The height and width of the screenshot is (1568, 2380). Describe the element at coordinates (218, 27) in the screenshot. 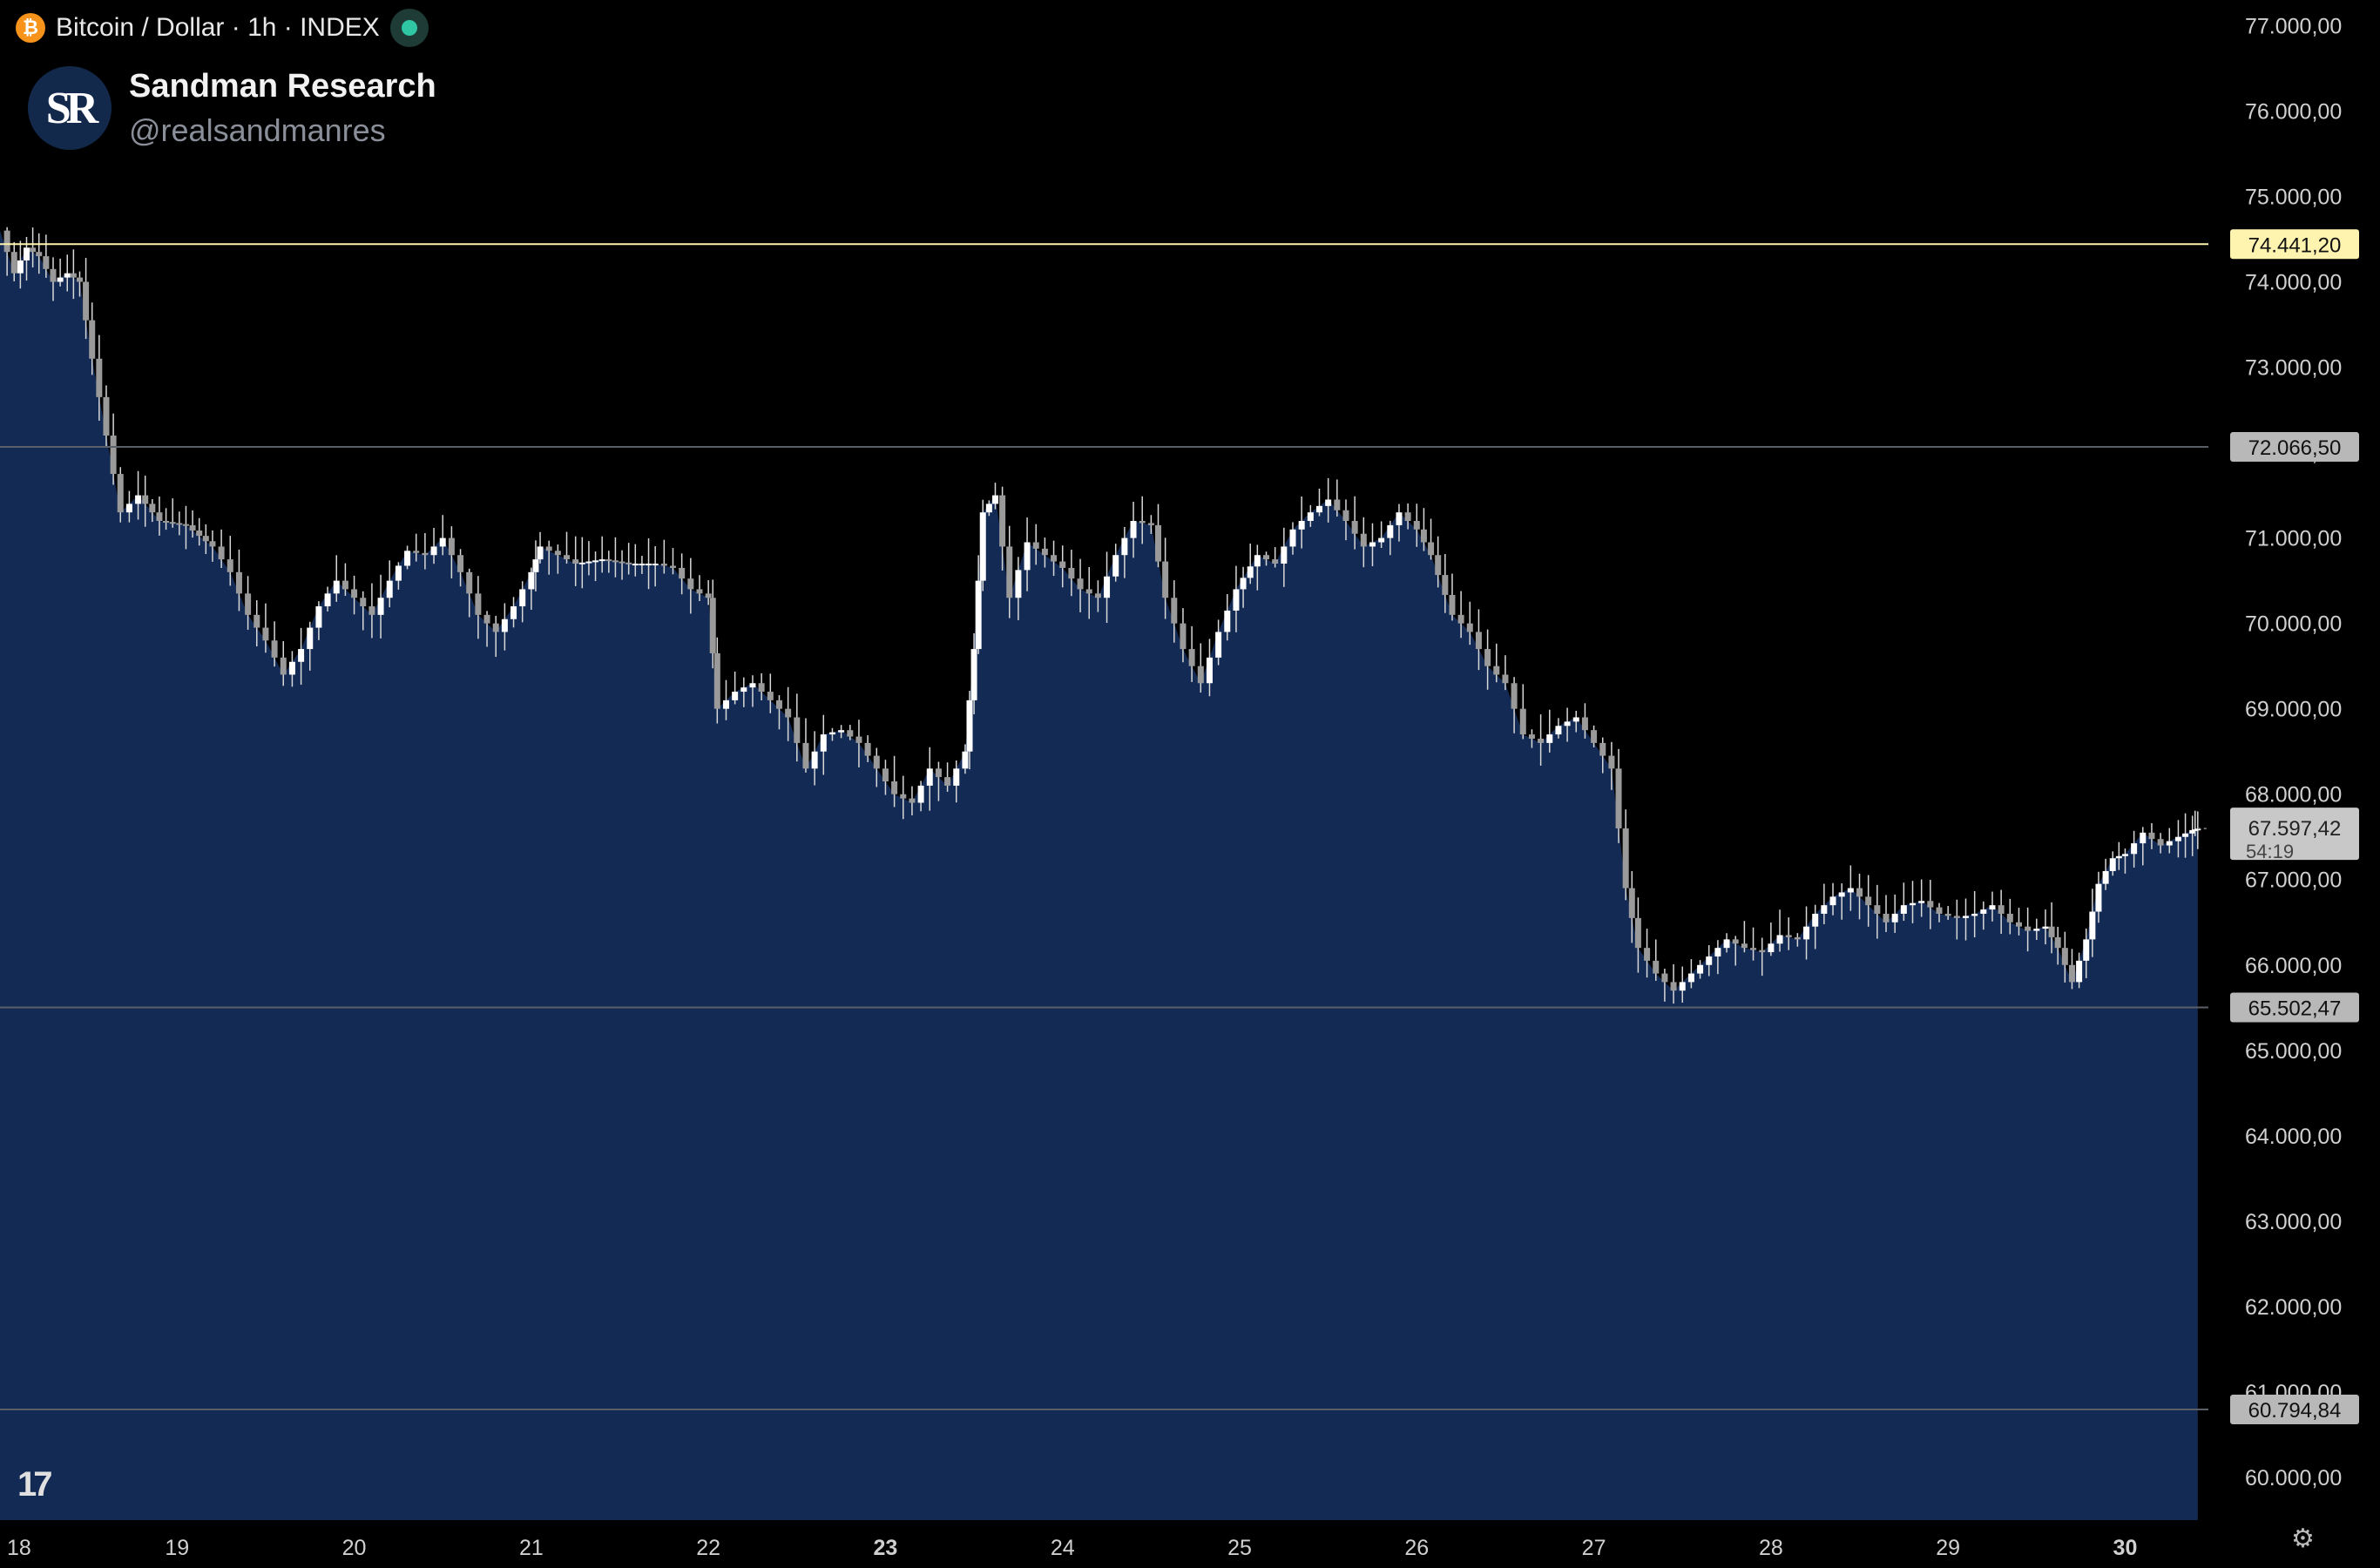

I see `symbol-title: Bitcoin / Dollar · 1h · INDEX` at that location.